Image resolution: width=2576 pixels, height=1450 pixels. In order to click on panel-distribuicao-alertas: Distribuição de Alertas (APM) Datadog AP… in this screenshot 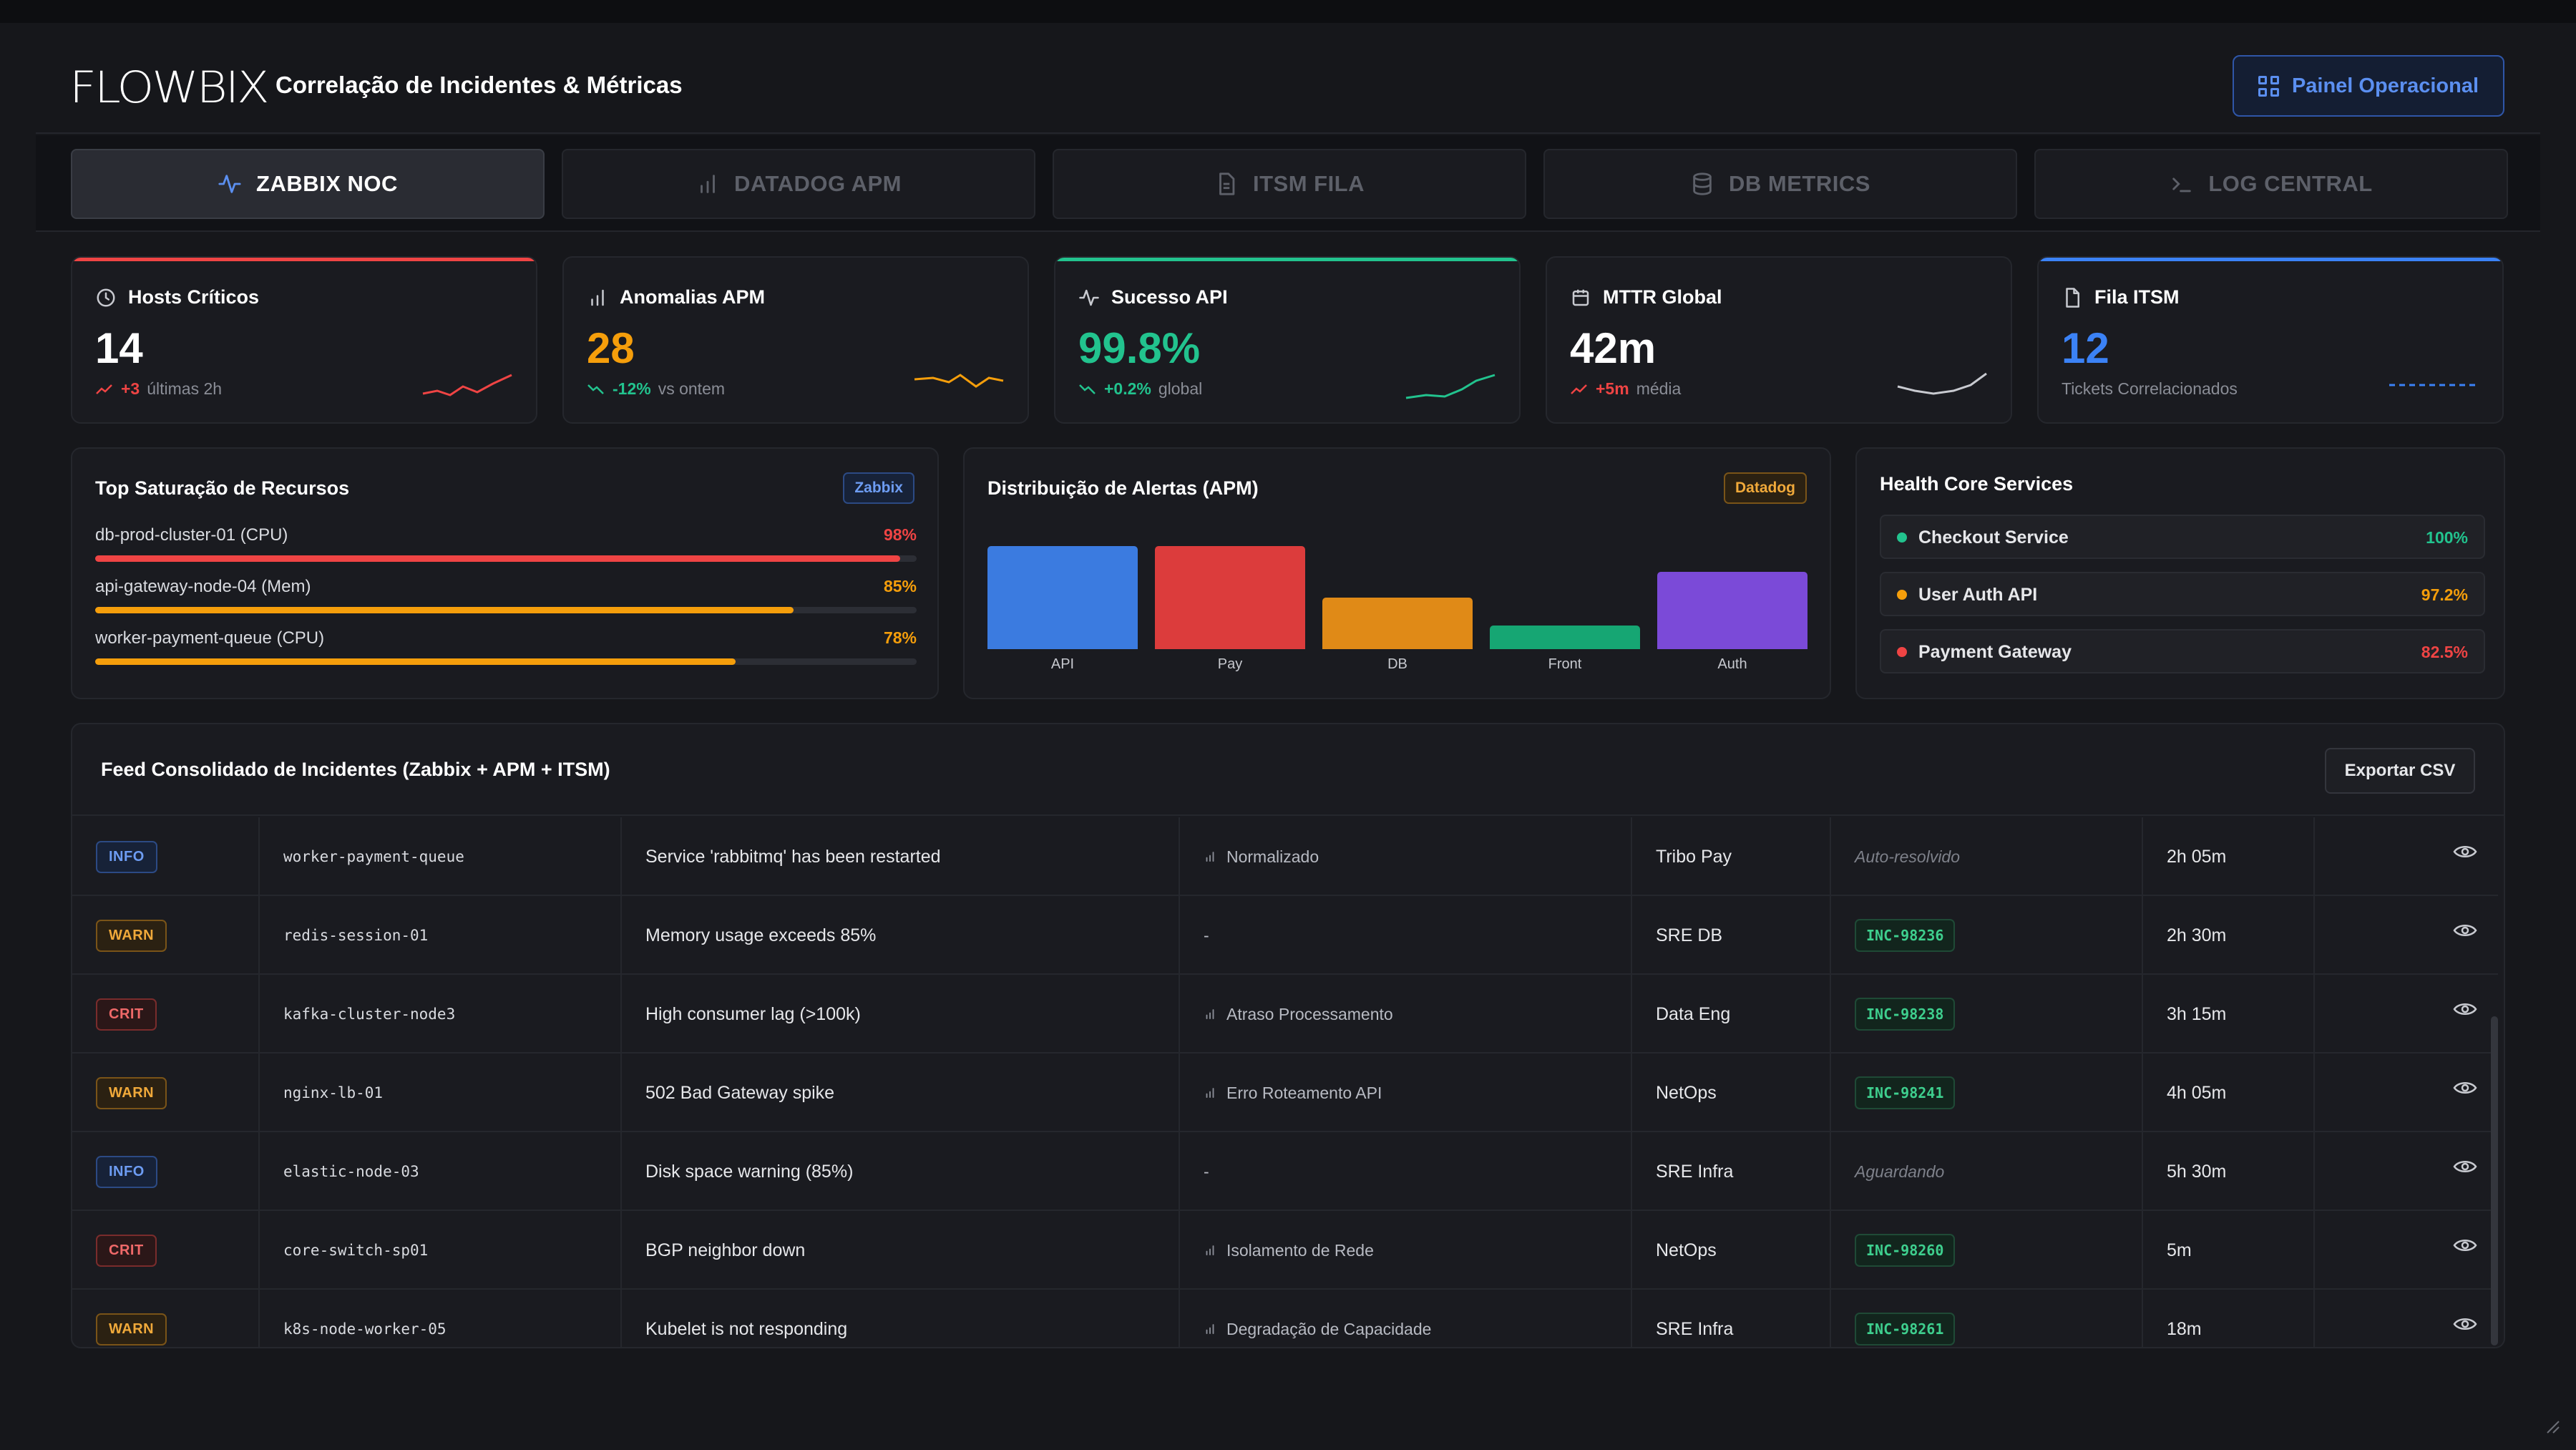, I will do `click(1397, 573)`.